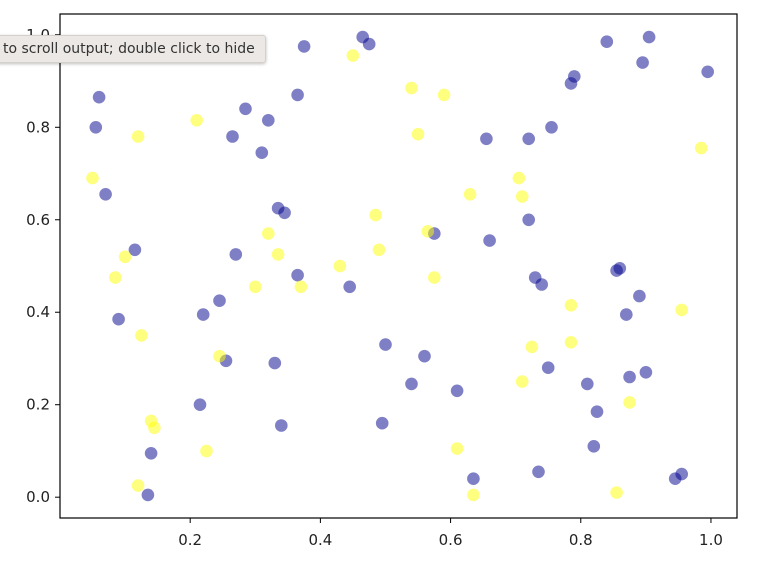 The height and width of the screenshot is (562, 768). What do you see at coordinates (38, 497) in the screenshot?
I see `y-tick-label: 0.0` at bounding box center [38, 497].